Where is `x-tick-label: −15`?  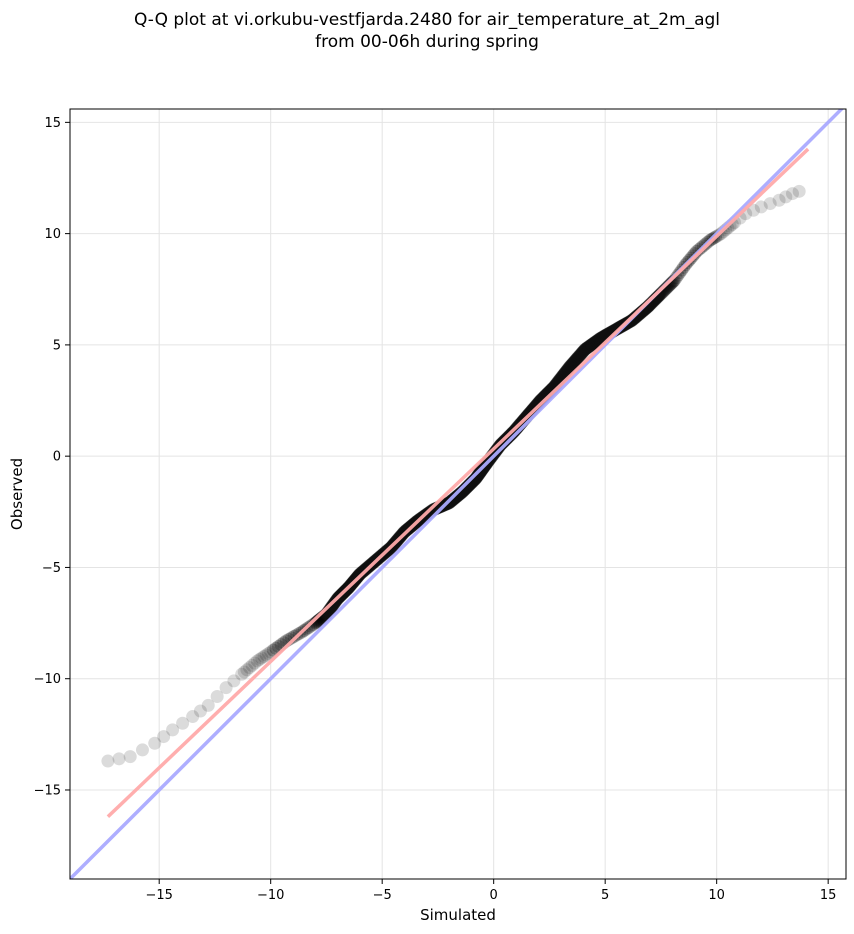 x-tick-label: −15 is located at coordinates (158, 895).